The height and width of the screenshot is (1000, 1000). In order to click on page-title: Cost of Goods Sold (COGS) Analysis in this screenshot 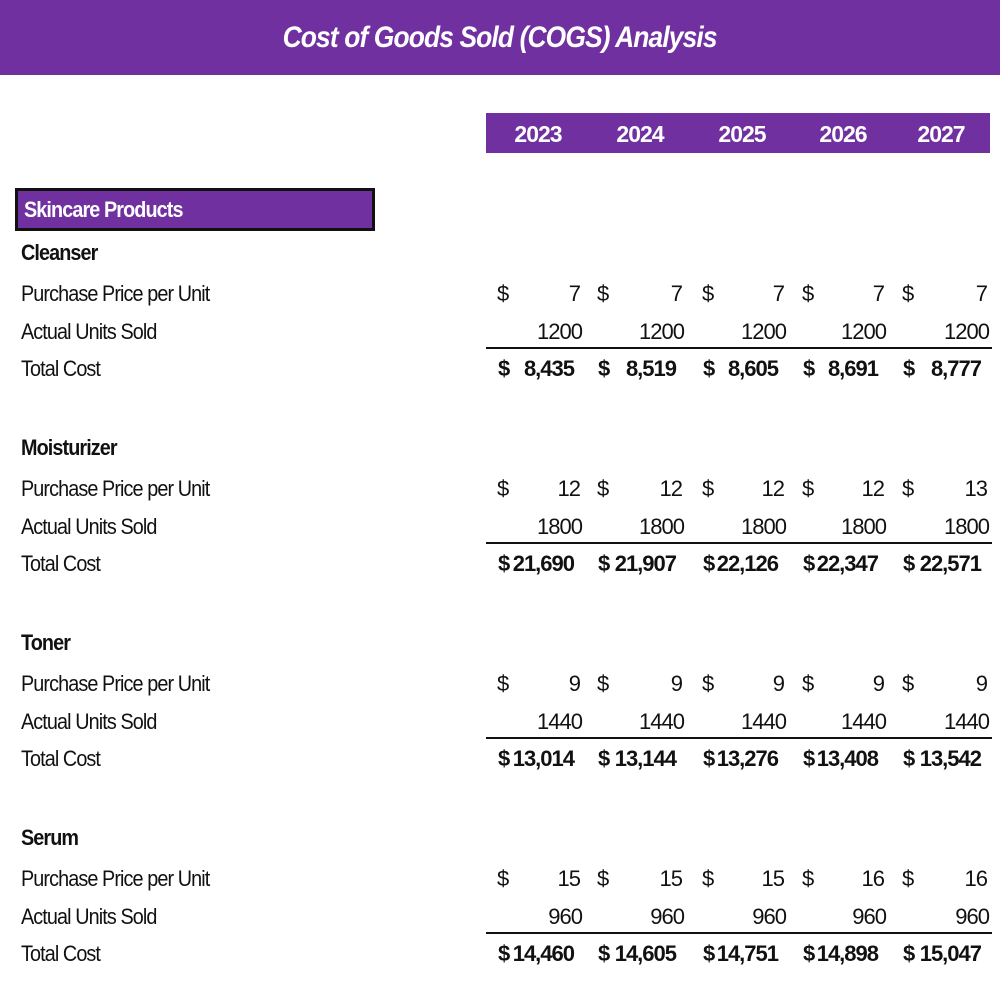, I will do `click(500, 37)`.